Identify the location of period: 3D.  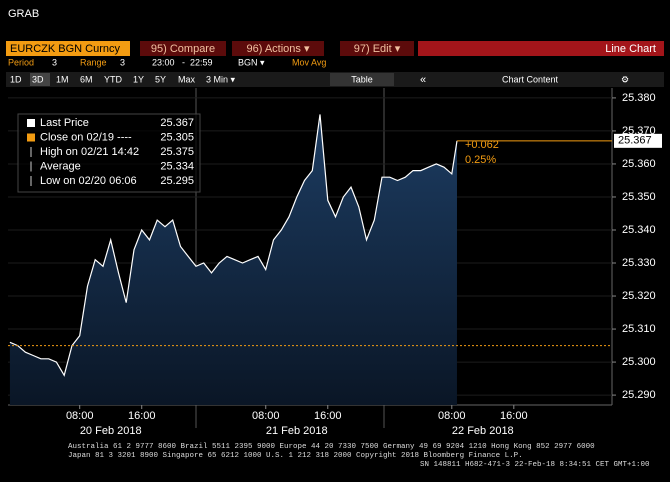
(38, 79).